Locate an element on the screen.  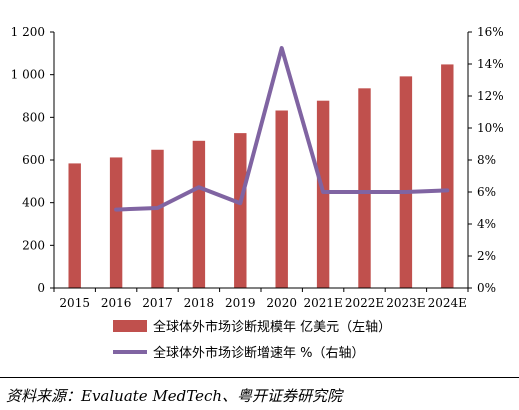
left-tick-label: 0 is located at coordinates (41, 288).